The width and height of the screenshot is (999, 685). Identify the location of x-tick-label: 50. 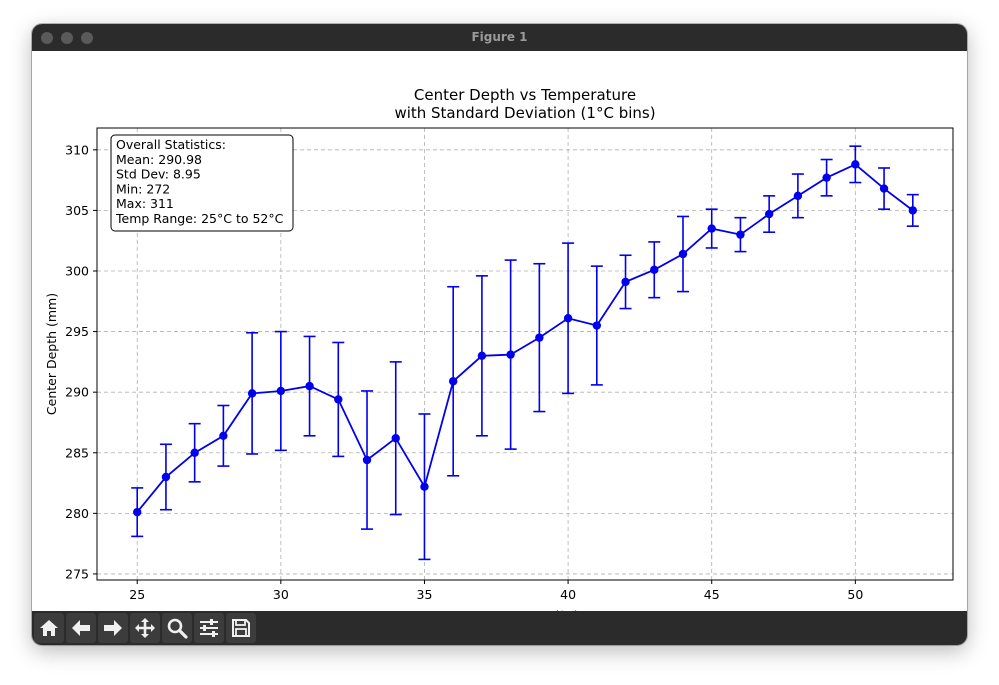
(855, 594).